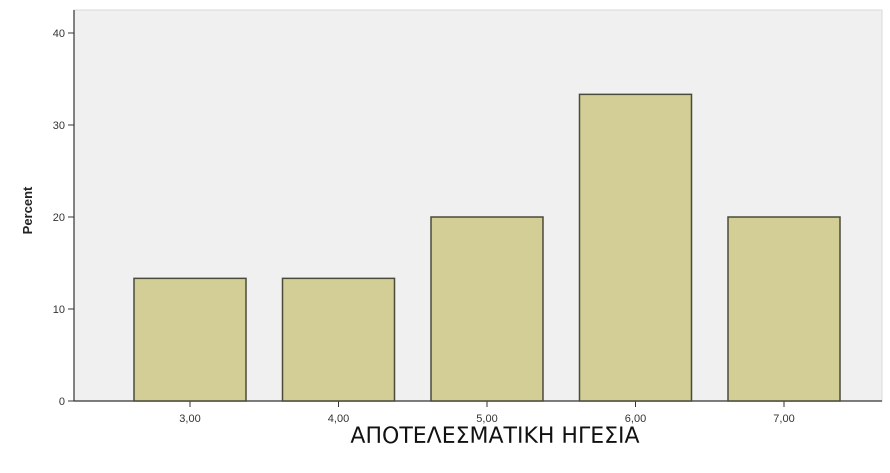 The image size is (890, 473). I want to click on y-tick-label: 40, so click(59, 34).